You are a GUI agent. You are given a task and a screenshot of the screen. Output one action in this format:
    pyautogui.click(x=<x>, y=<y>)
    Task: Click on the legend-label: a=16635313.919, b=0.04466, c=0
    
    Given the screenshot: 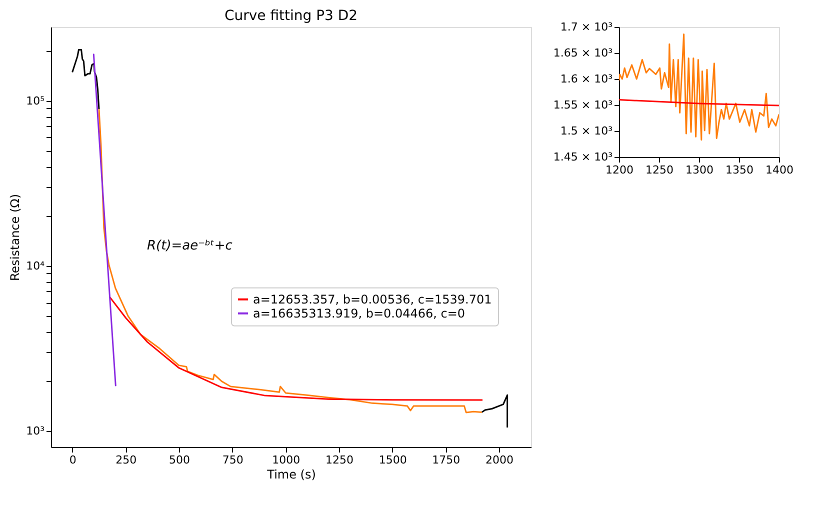 What is the action you would take?
    pyautogui.click(x=359, y=313)
    